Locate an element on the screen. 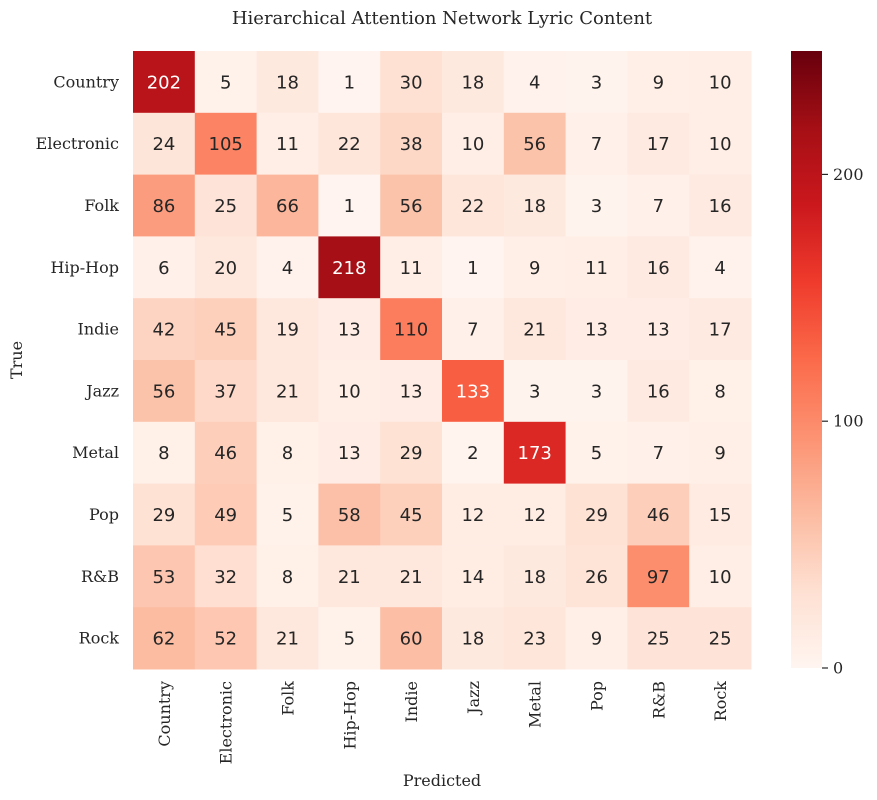  x-tick-label-pop: Pop is located at coordinates (597, 696).